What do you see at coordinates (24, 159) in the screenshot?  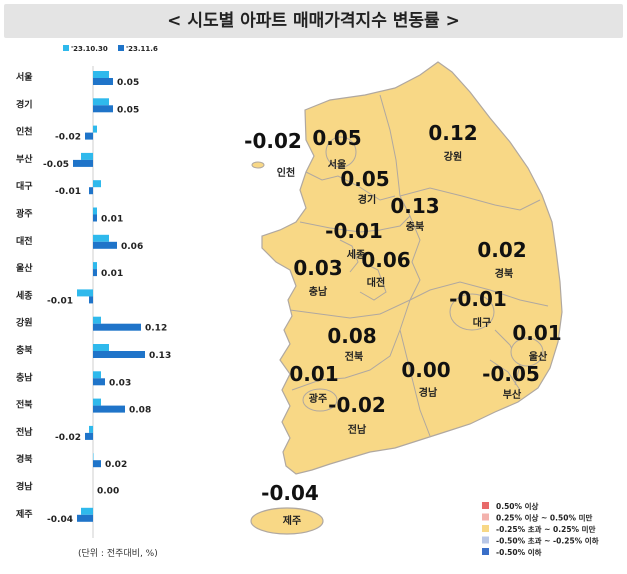 I see `category-label: 부산` at bounding box center [24, 159].